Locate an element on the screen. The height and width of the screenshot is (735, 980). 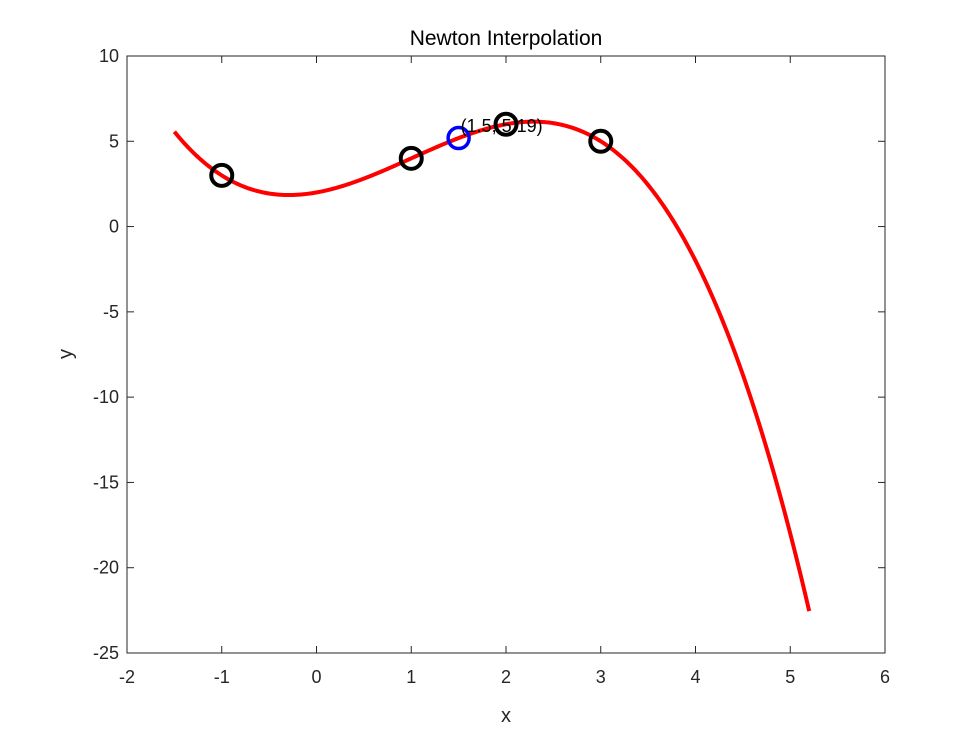
x-tick-label: -2 is located at coordinates (127, 677).